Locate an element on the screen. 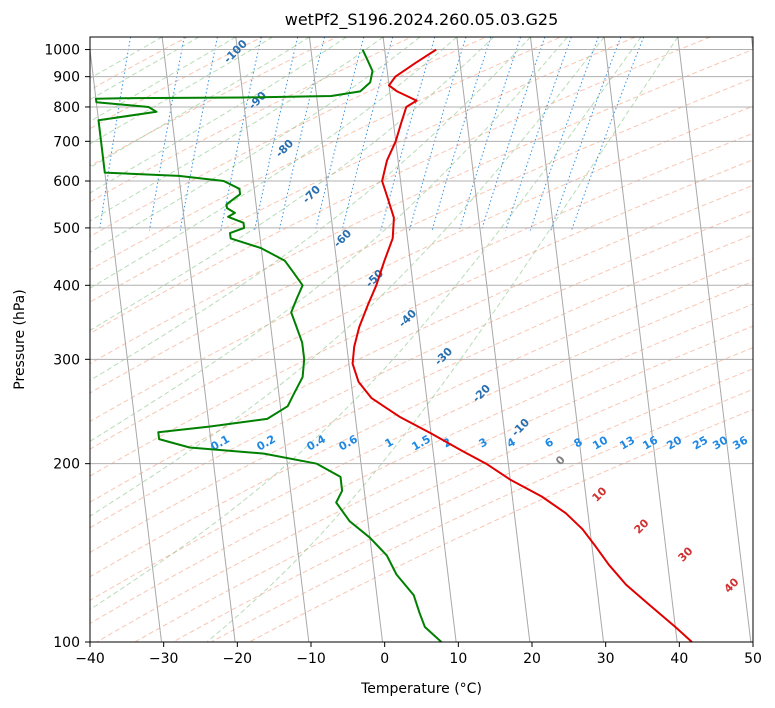 The height and width of the screenshot is (708, 775). mixing-ratio-label: 36 is located at coordinates (740, 442).